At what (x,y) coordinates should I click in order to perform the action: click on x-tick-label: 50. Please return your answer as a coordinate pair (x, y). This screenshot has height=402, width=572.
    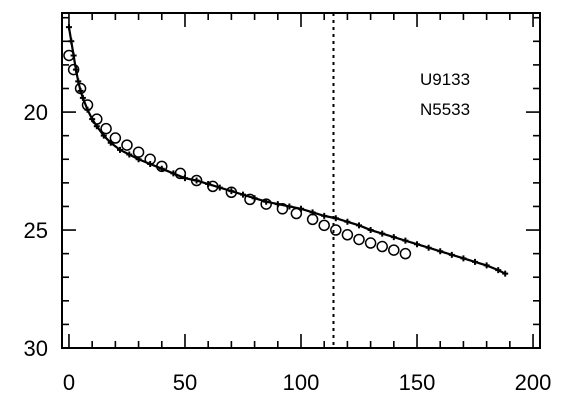
    Looking at the image, I should click on (185, 382).